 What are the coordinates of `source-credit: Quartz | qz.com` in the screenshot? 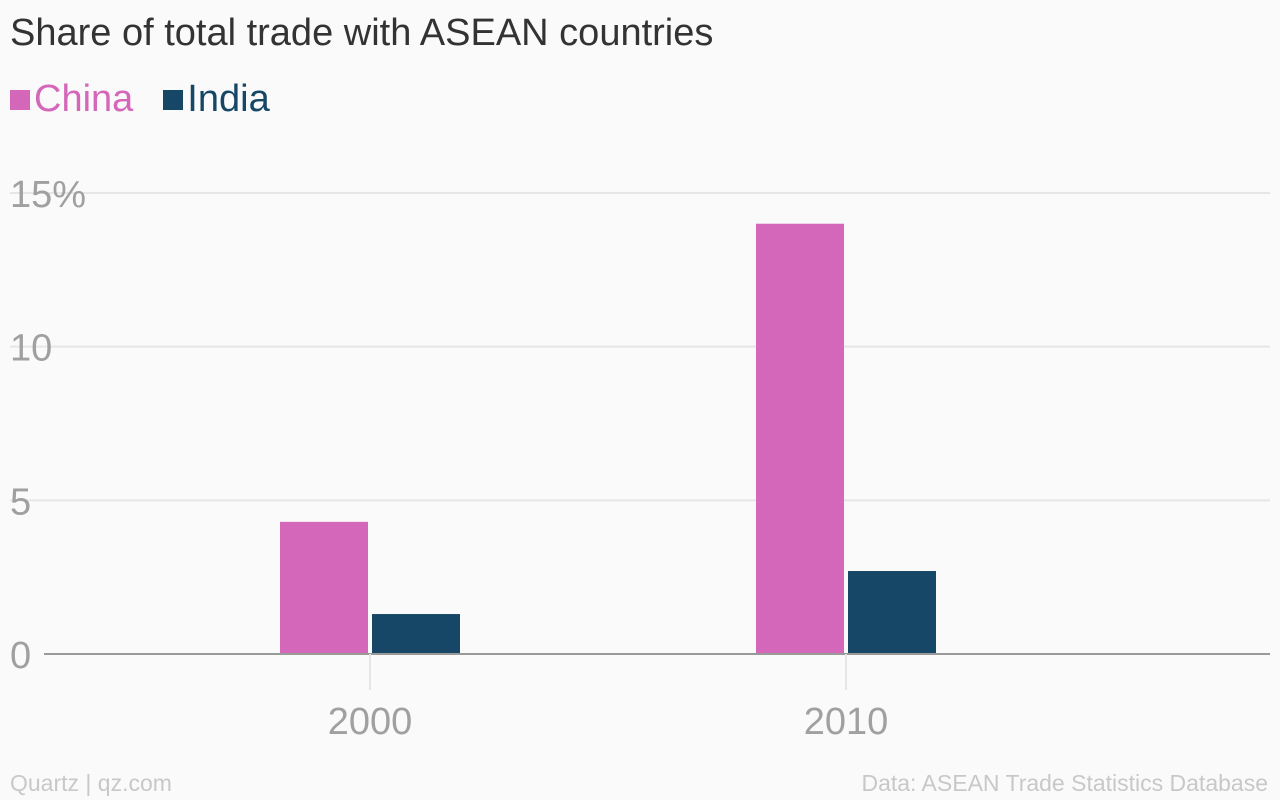 It's located at (91, 783).